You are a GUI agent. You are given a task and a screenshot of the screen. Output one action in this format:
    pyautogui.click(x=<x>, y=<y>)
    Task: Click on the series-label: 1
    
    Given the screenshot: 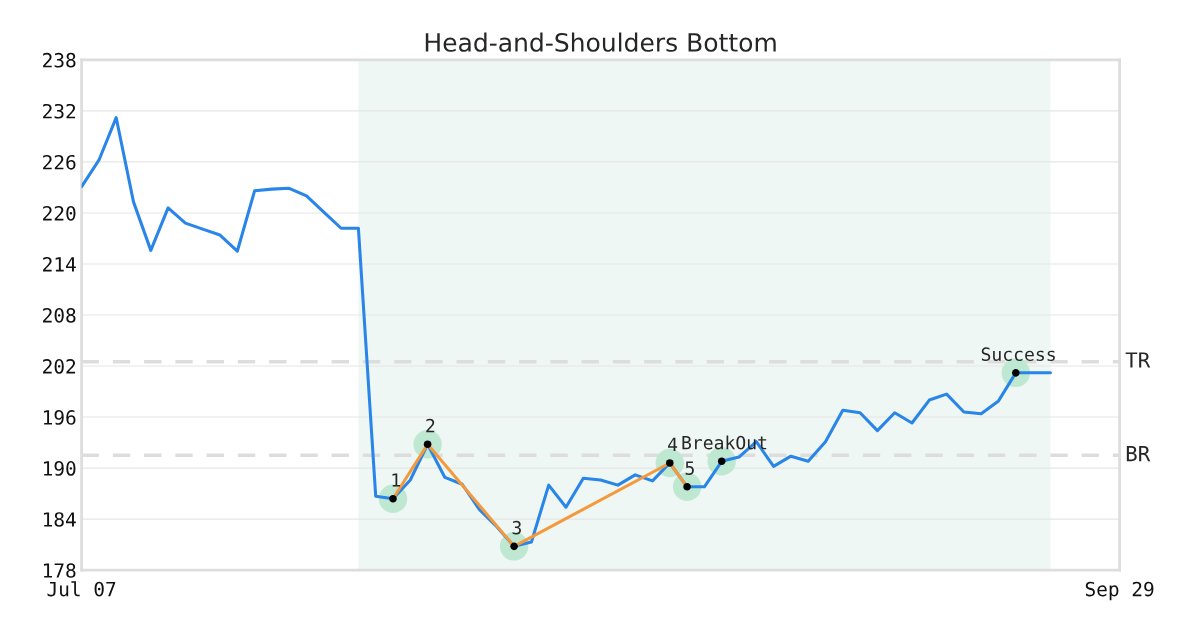 What is the action you would take?
    pyautogui.click(x=396, y=480)
    